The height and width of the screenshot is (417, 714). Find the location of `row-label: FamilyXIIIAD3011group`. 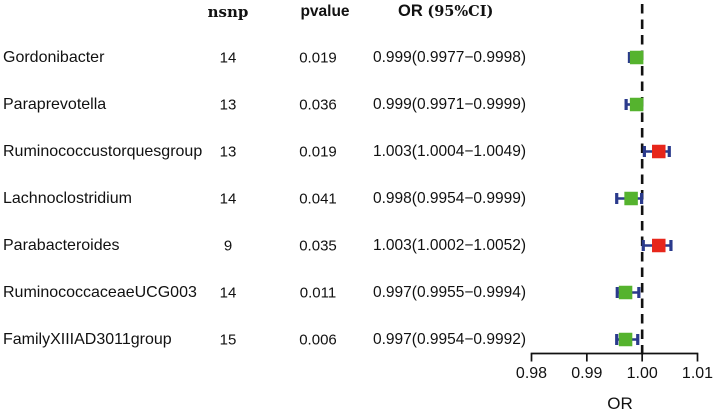

row-label: FamilyXIIIAD3011group is located at coordinates (87, 339).